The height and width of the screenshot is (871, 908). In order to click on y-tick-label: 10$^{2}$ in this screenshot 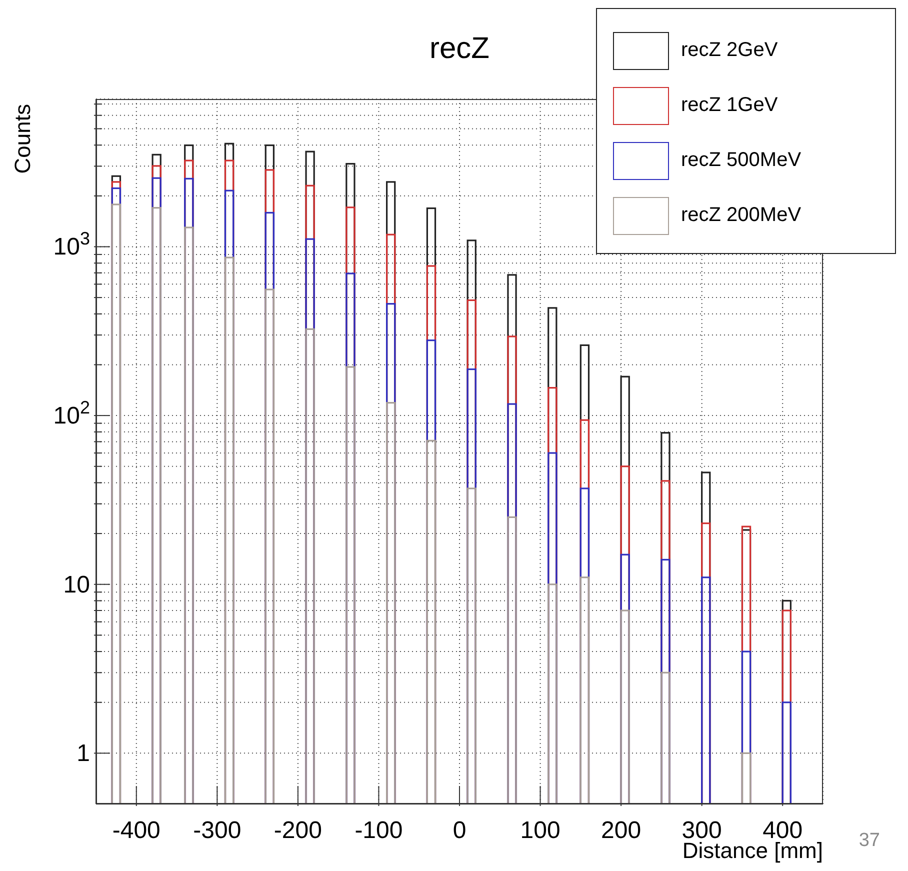, I will do `click(71, 414)`.